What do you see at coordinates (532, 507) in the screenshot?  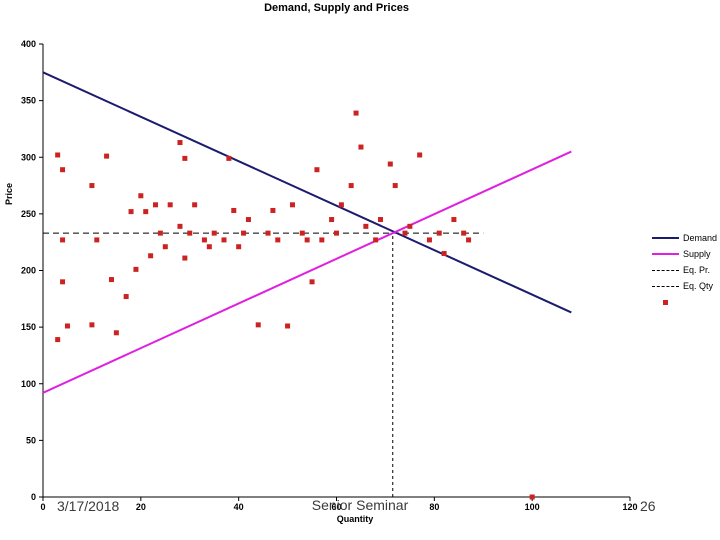 I see `x-tick-label: 100` at bounding box center [532, 507].